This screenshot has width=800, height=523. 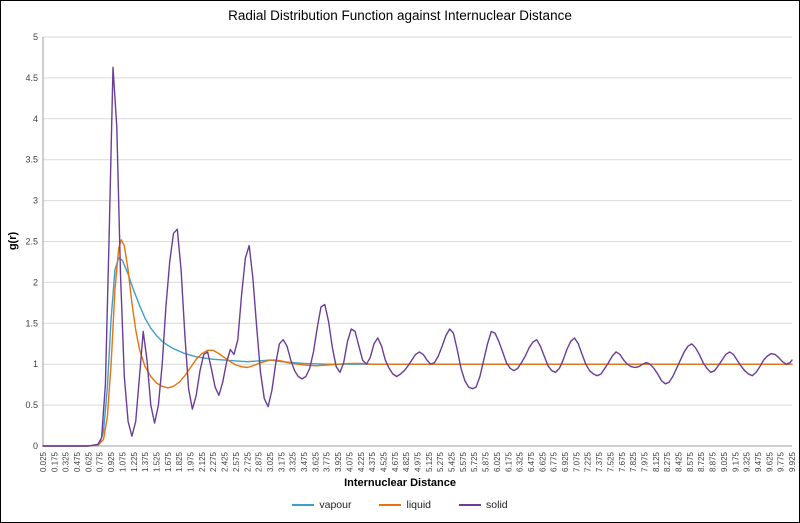 I want to click on x-tick-label: 7.525, so click(x=610, y=461).